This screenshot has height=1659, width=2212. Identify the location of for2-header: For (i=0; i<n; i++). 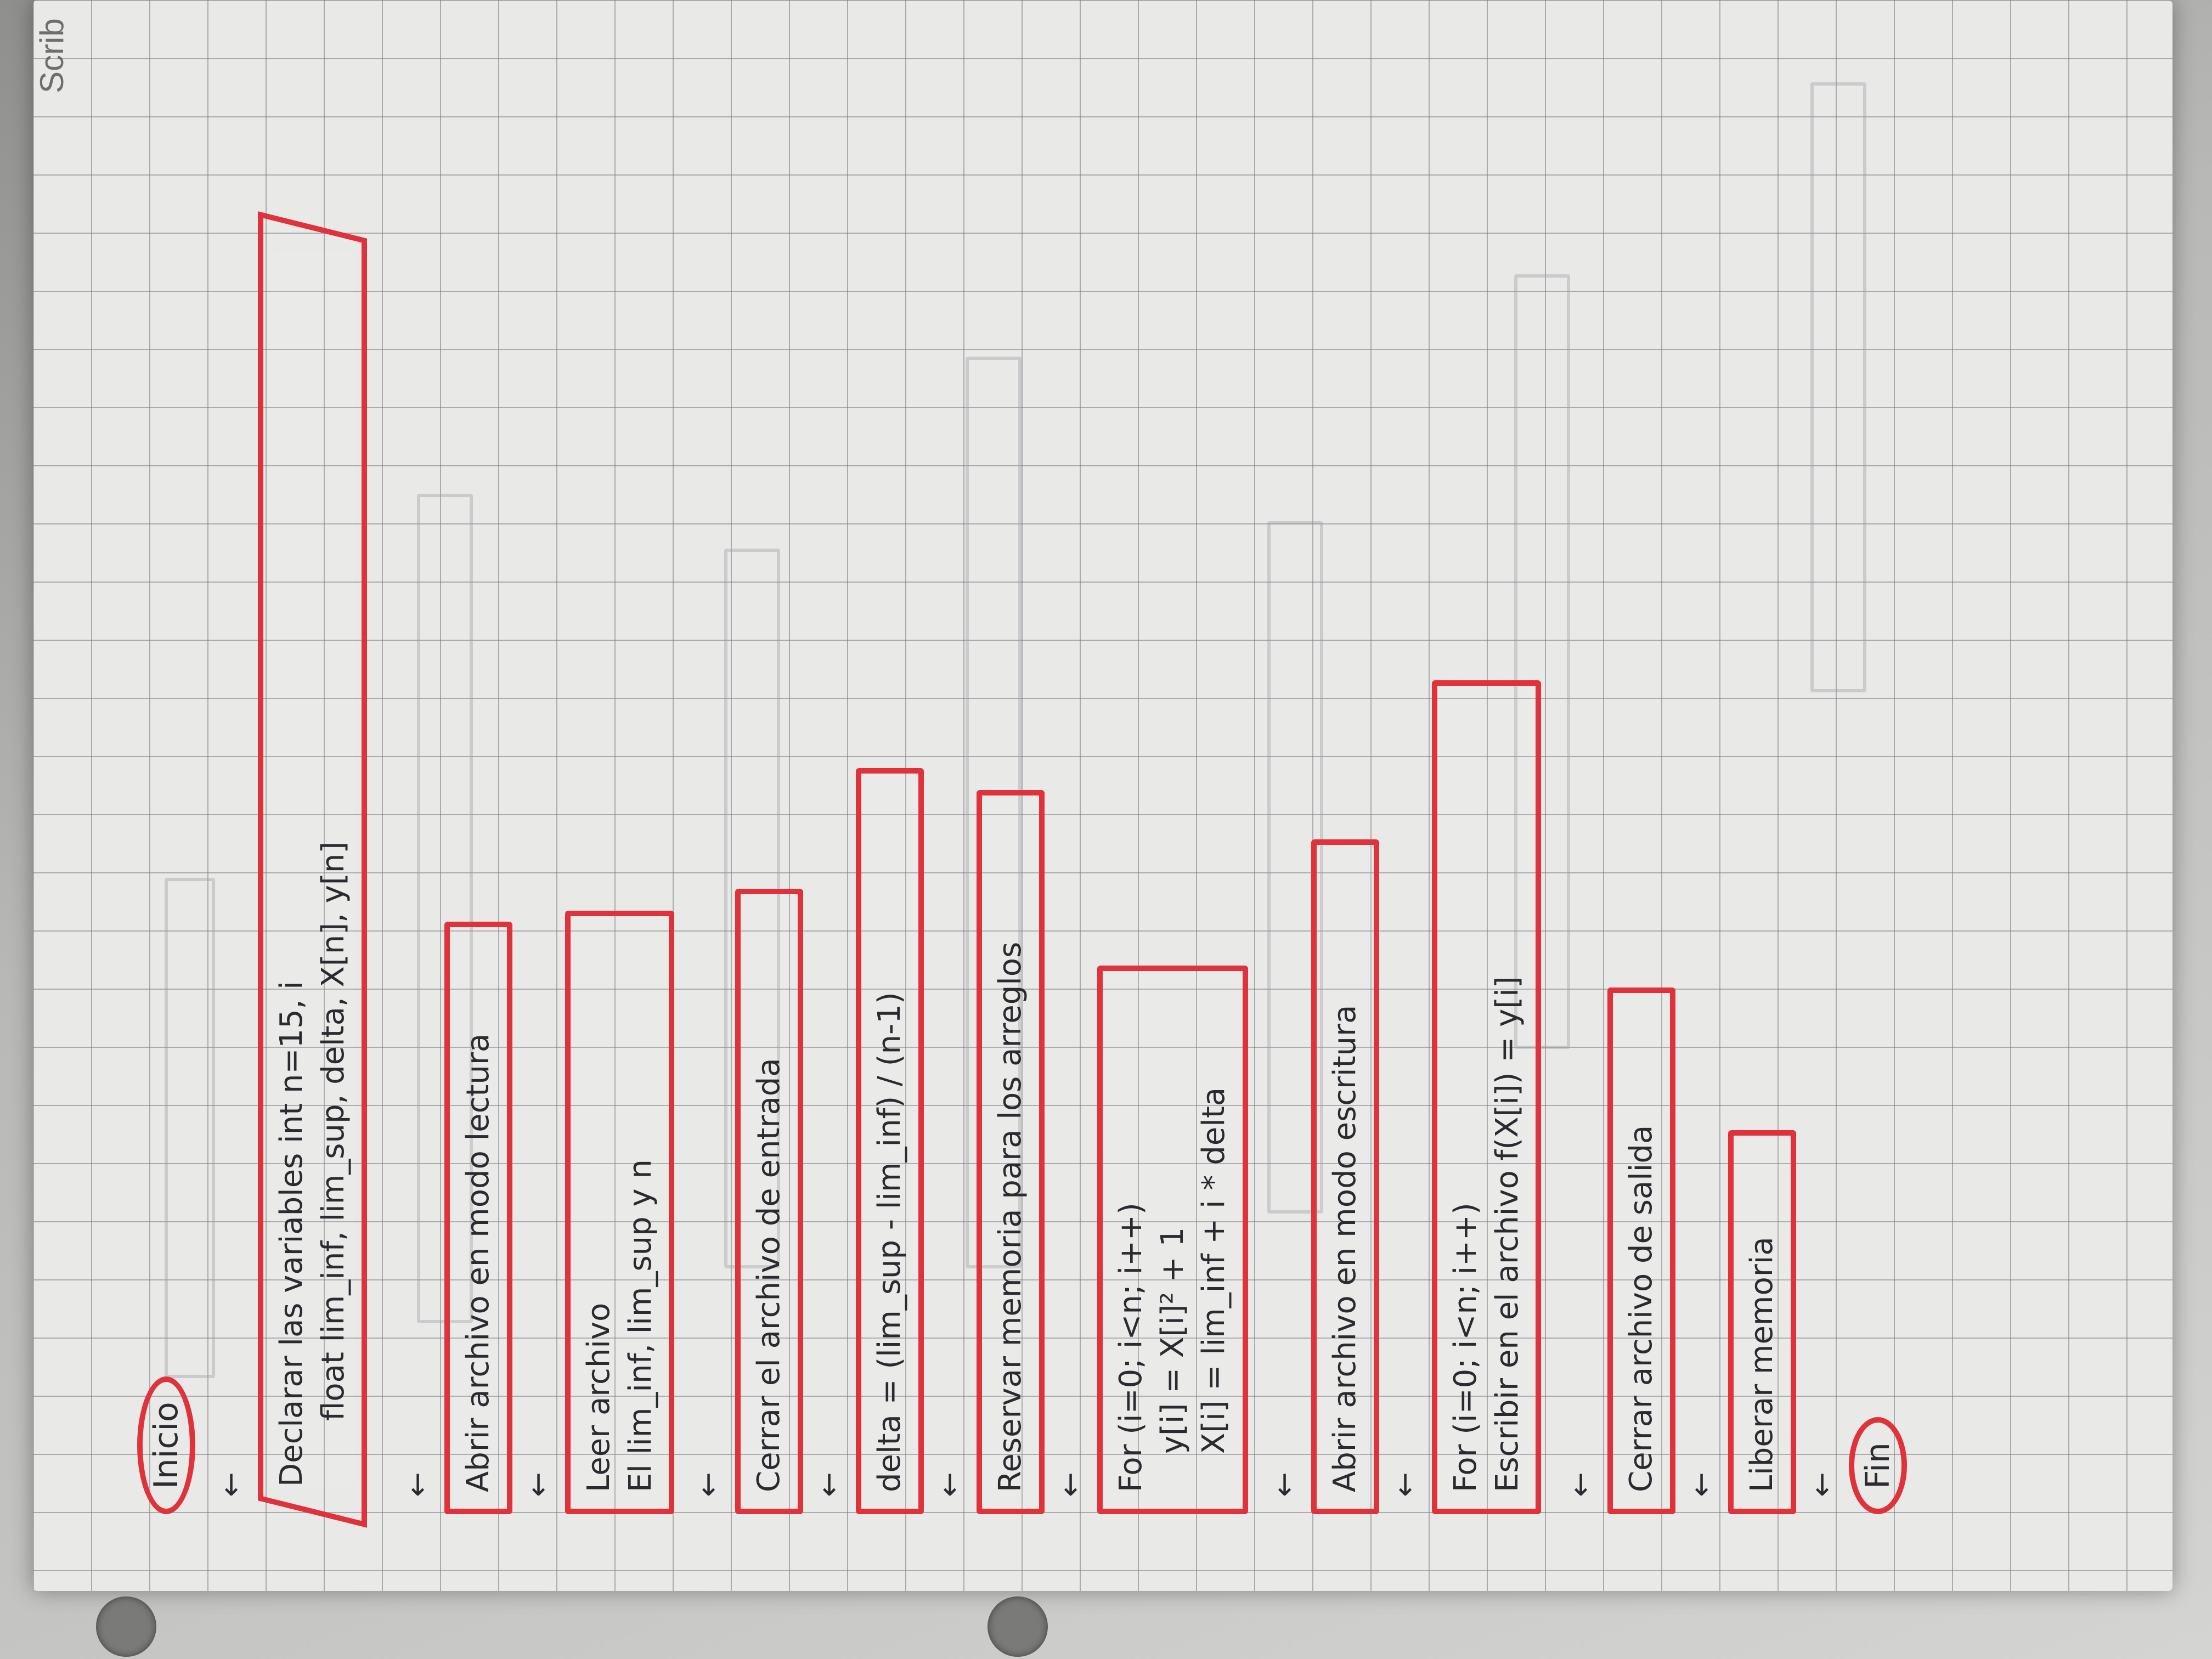
(1465, 1348).